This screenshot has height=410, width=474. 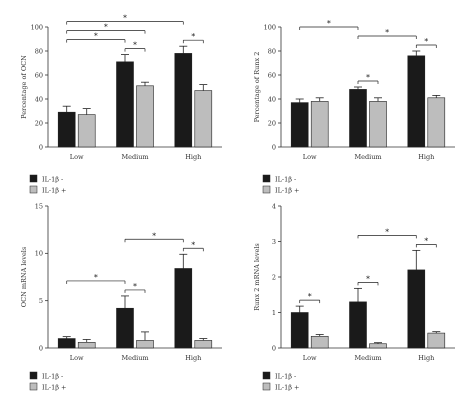 What do you see at coordinates (24, 277) in the screenshot?
I see `y-axis-label: OCN mRNA levels` at bounding box center [24, 277].